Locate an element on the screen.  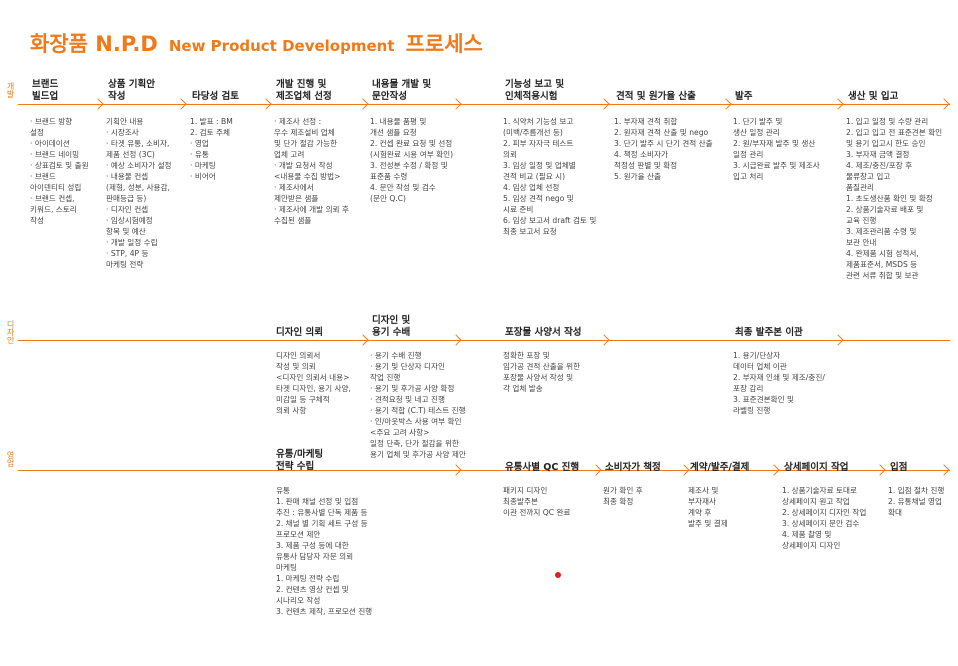
step-title-launch: 입점 is located at coordinates (899, 467).